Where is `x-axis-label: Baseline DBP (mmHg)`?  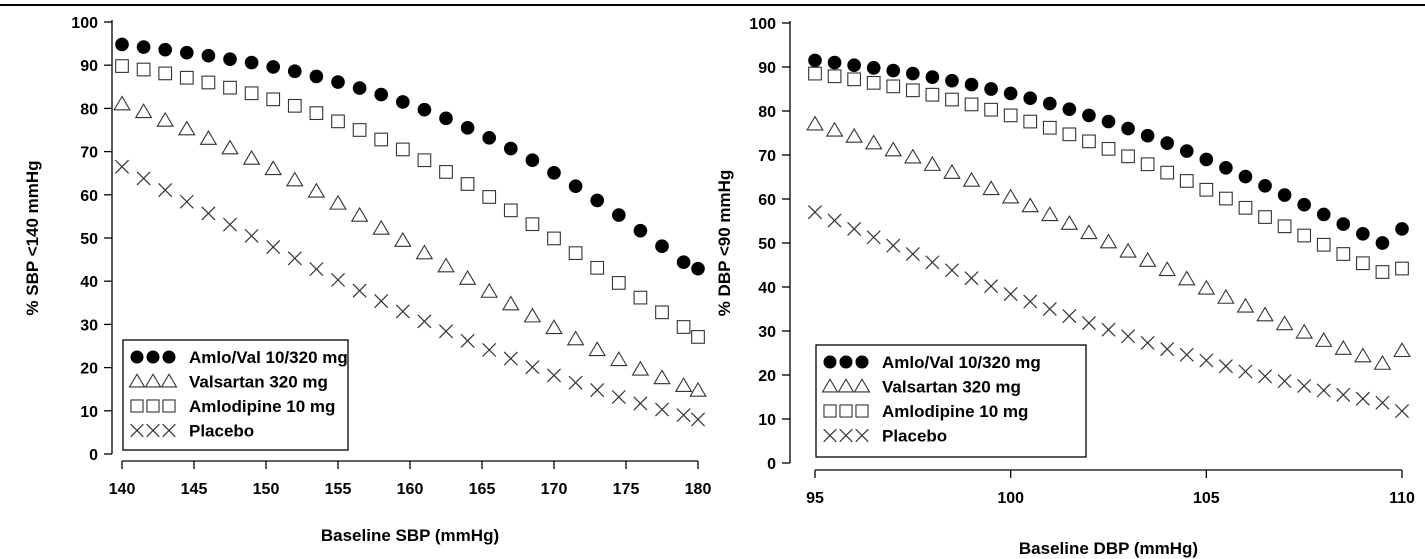
x-axis-label: Baseline DBP (mmHg) is located at coordinates (1108, 548).